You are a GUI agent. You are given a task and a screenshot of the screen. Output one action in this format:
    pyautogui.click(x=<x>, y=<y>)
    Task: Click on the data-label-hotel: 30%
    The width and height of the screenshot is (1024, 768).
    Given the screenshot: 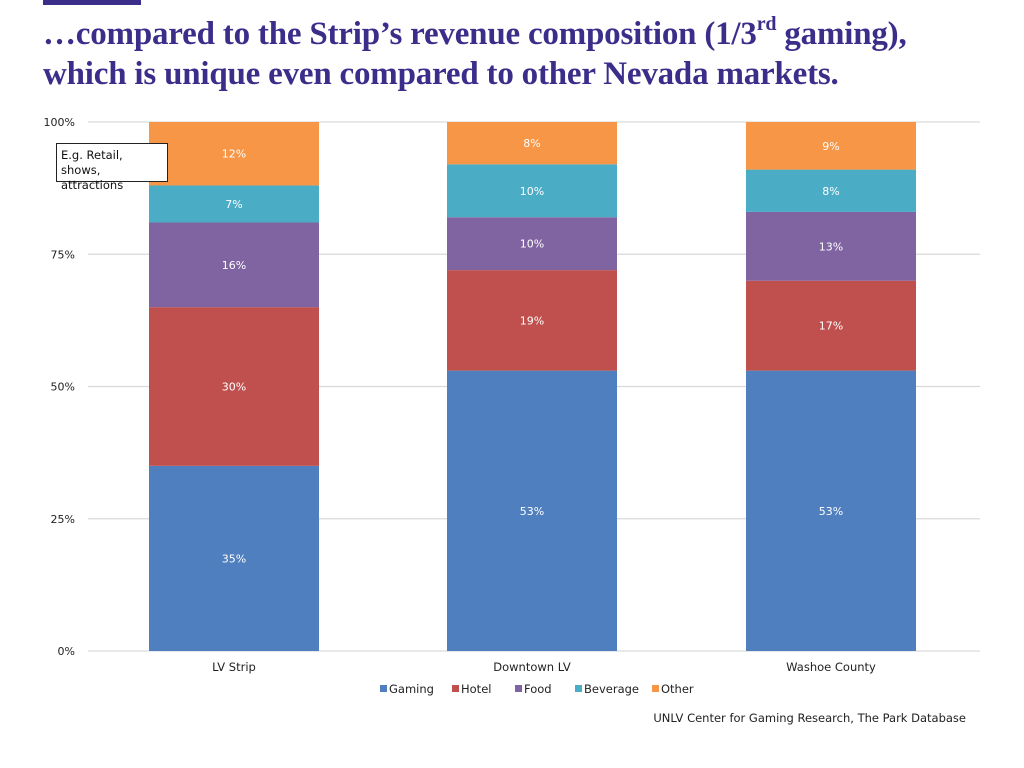 What is the action you would take?
    pyautogui.click(x=234, y=387)
    